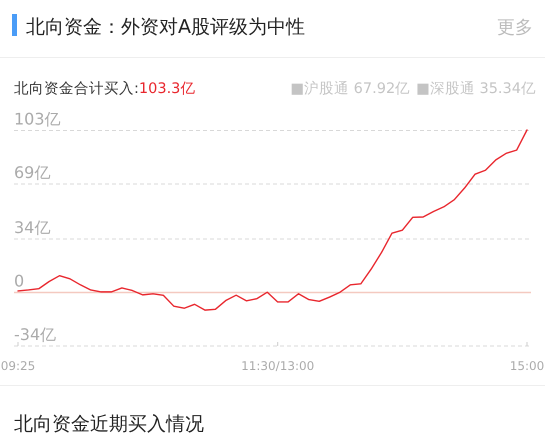 The image size is (545, 444). What do you see at coordinates (476, 88) in the screenshot?
I see `text: ■深股通 35.34亿` at bounding box center [476, 88].